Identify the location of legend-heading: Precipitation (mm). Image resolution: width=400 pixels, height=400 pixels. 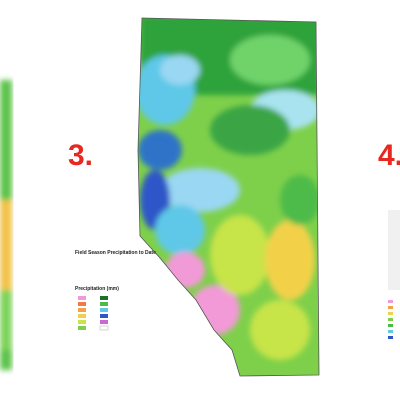
(97, 289).